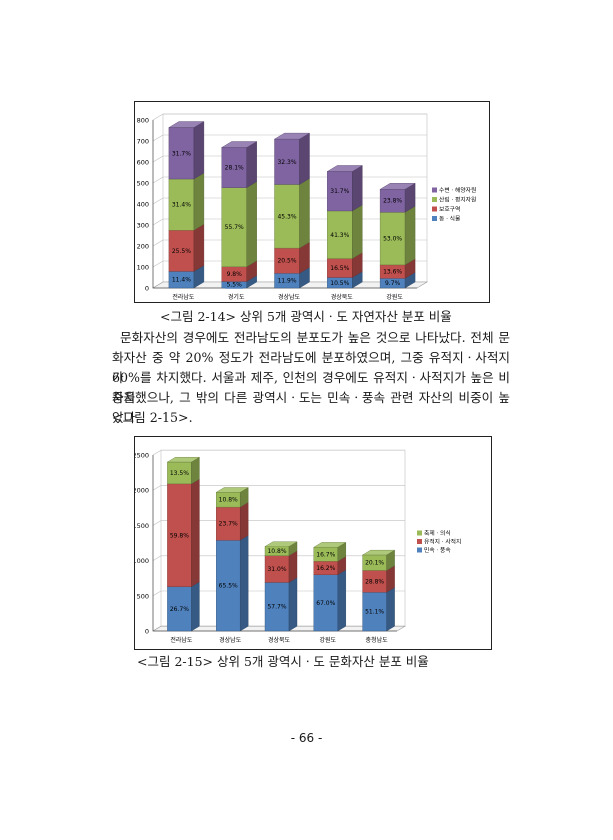 The height and width of the screenshot is (840, 613). I want to click on data-label: 51.1%, so click(374, 612).